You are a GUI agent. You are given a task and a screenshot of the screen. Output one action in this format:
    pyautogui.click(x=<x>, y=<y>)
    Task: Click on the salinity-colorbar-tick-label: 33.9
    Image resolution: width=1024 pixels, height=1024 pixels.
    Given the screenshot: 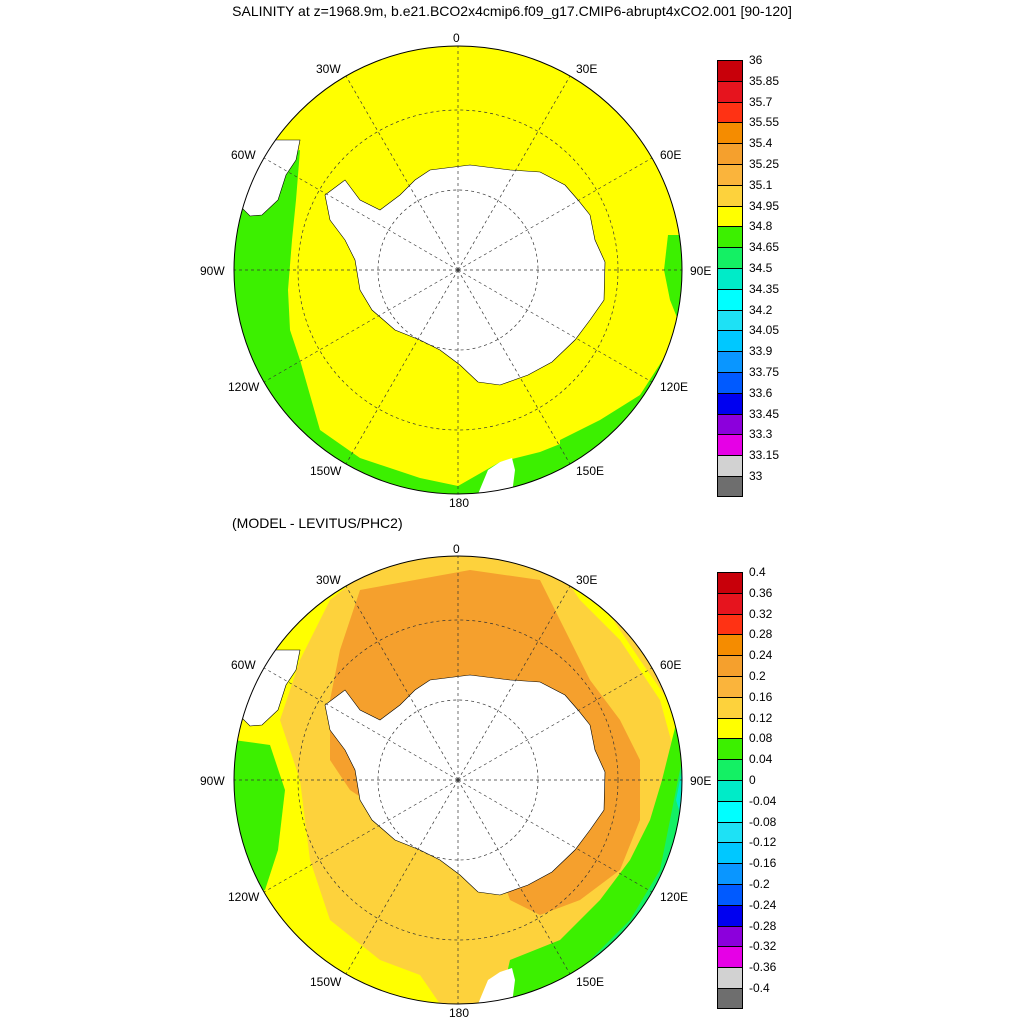 What is the action you would take?
    pyautogui.click(x=761, y=351)
    